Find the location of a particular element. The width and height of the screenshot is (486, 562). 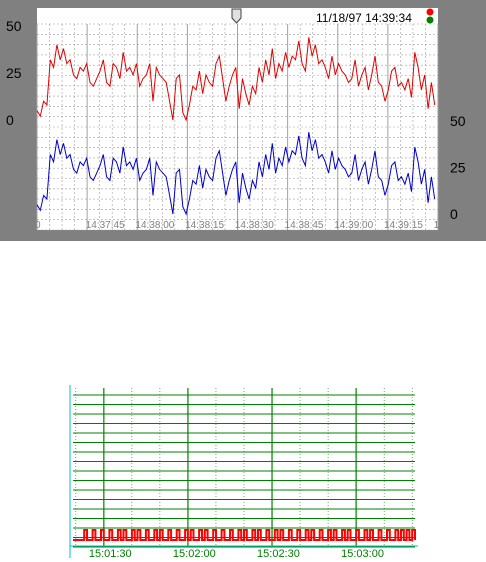

x-tick-label: 14:39:00 is located at coordinates (353, 225).